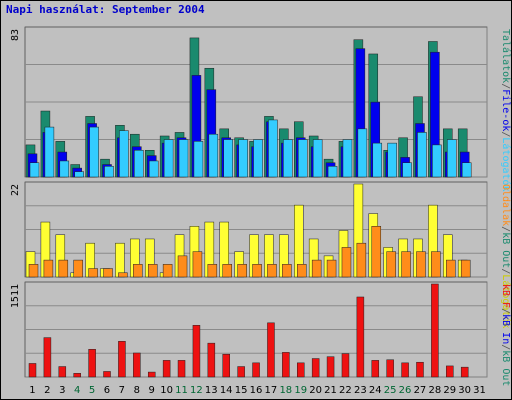 The image size is (512, 400). Describe the element at coordinates (226, 390) in the screenshot. I see `x-tick-label: 14` at that location.